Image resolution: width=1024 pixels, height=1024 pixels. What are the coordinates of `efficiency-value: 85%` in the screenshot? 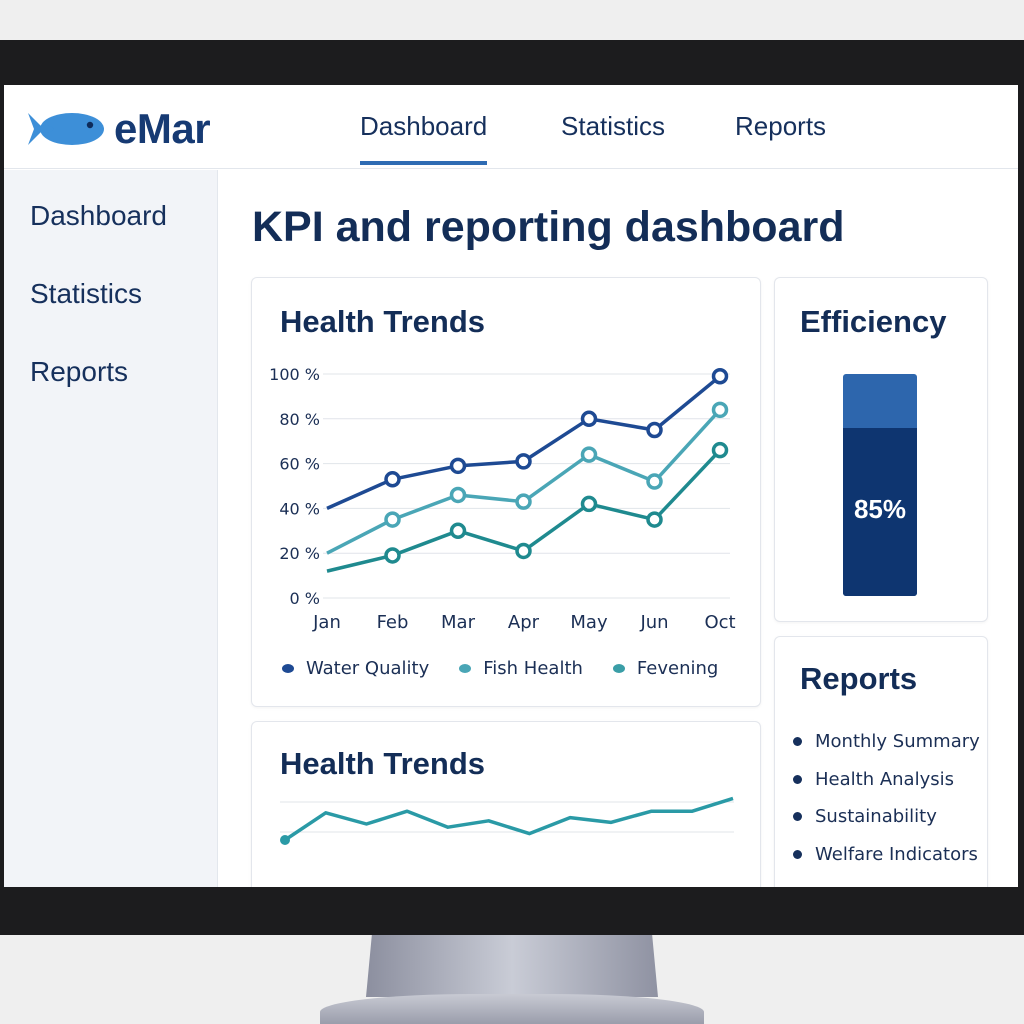 It's located at (880, 509).